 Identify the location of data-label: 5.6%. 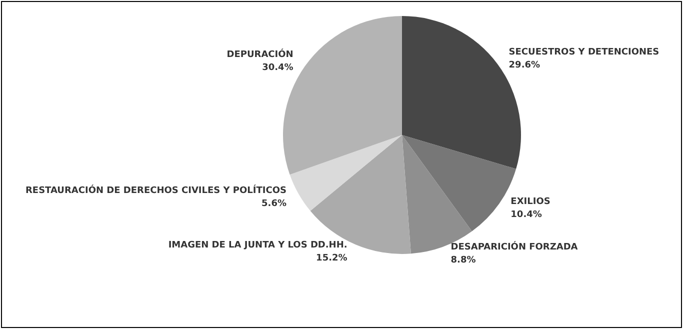
(274, 204).